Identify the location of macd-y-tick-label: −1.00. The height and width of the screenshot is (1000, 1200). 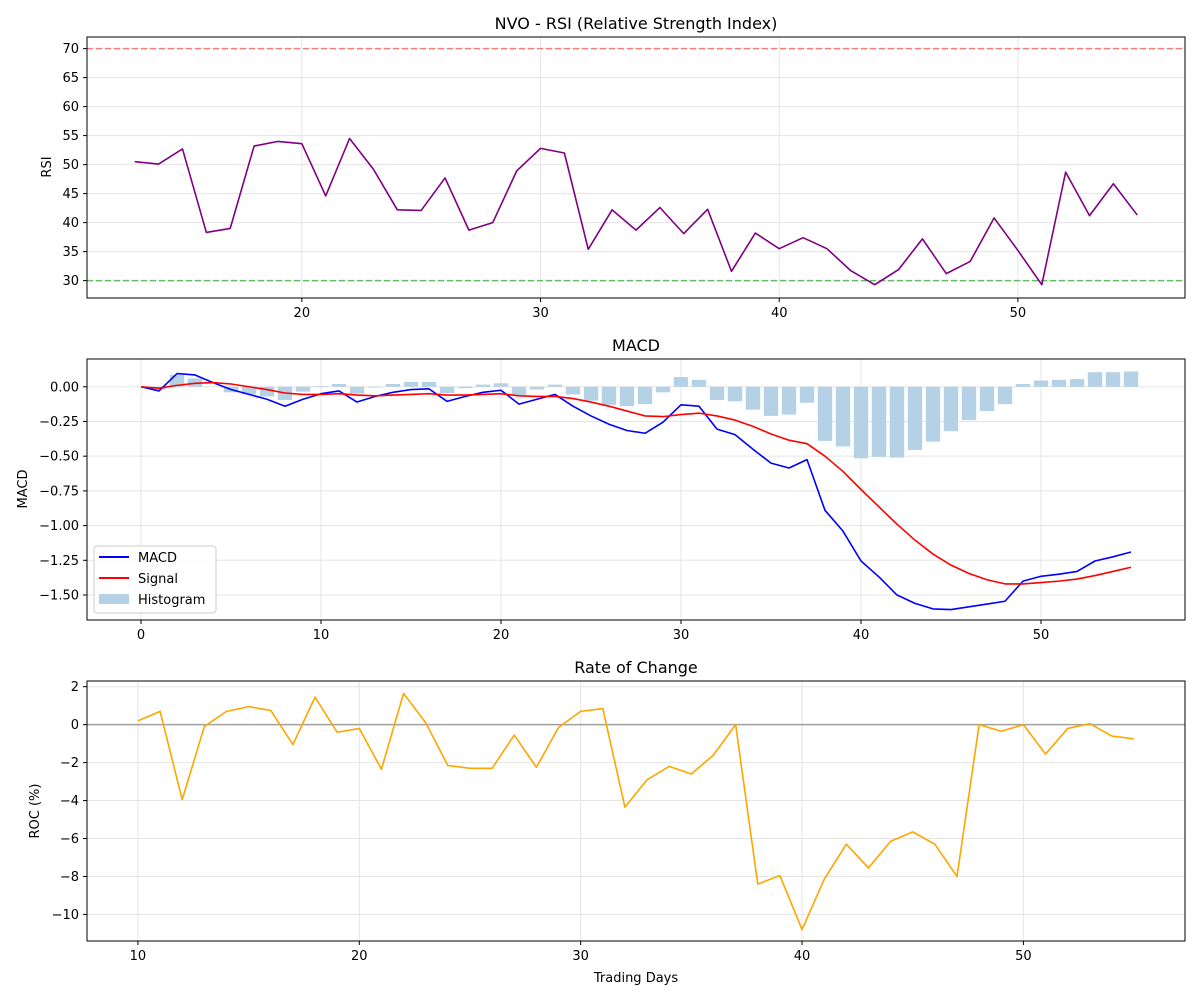
(59, 526).